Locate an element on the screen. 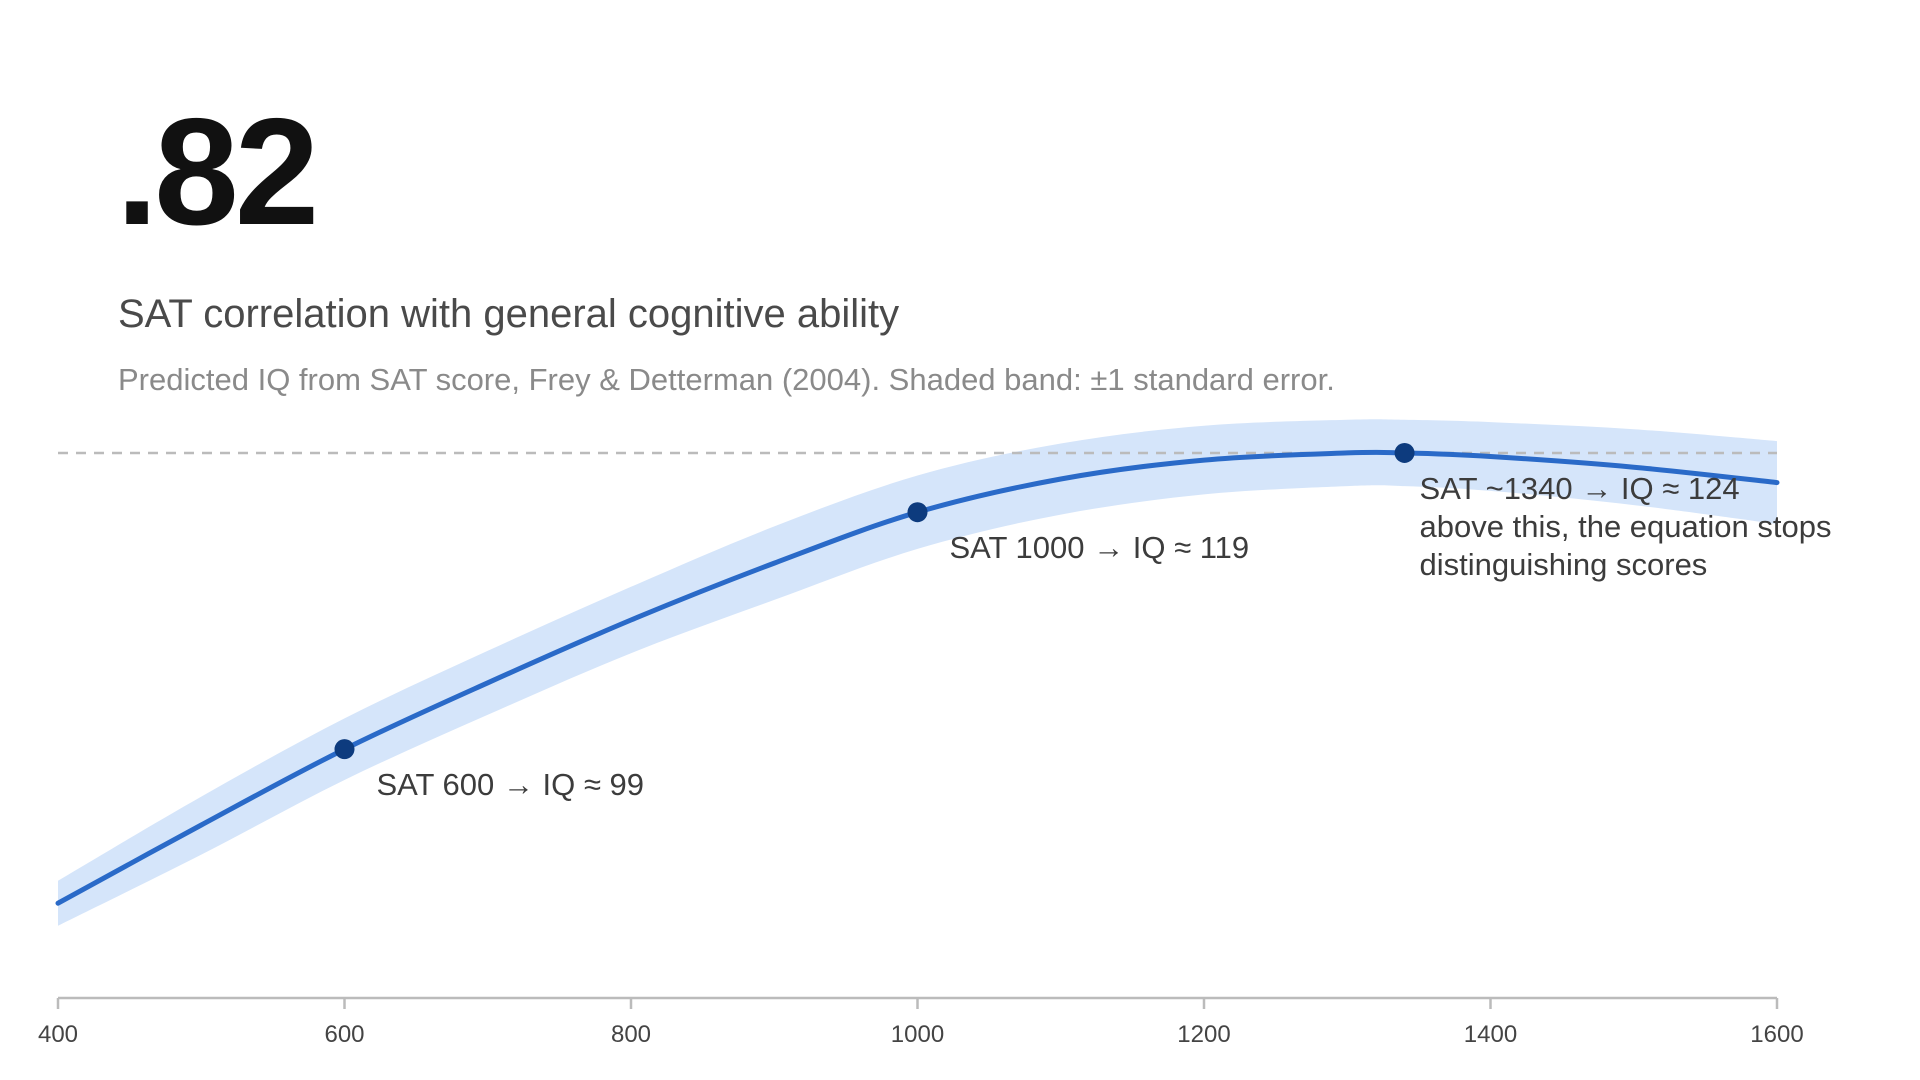 Image resolution: width=1920 pixels, height=1080 pixels. x-axis-ticks: 400 600 800 1000 1200 1400 1600 is located at coordinates (921, 1023).